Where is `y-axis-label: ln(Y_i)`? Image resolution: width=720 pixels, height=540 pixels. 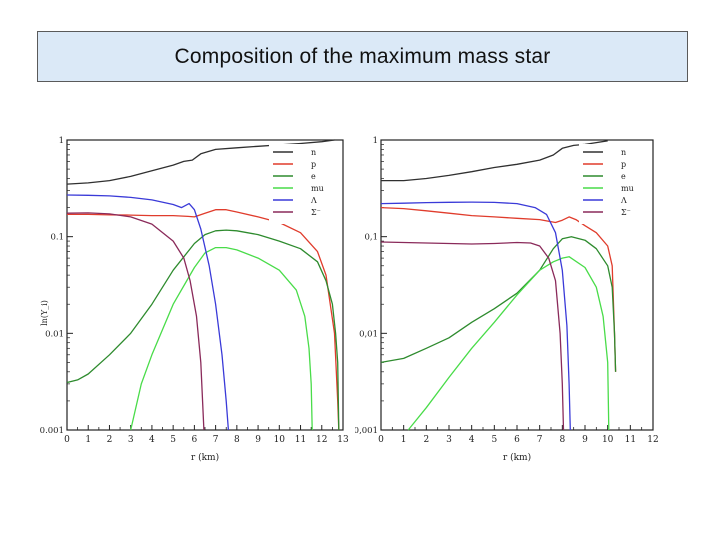
y-axis-label: ln(Y_i) is located at coordinates (44, 313).